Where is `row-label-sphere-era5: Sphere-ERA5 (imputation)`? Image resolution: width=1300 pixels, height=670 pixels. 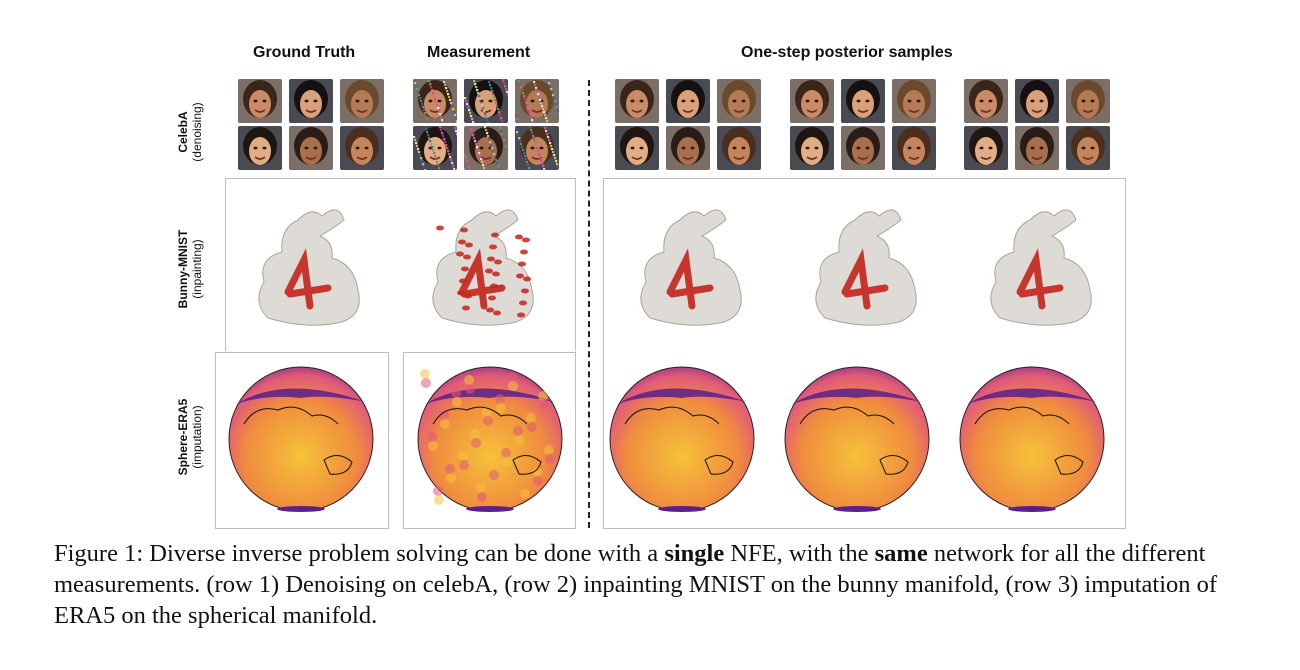
row-label-sphere-era5: Sphere-ERA5 (imputation) is located at coordinates (190, 437).